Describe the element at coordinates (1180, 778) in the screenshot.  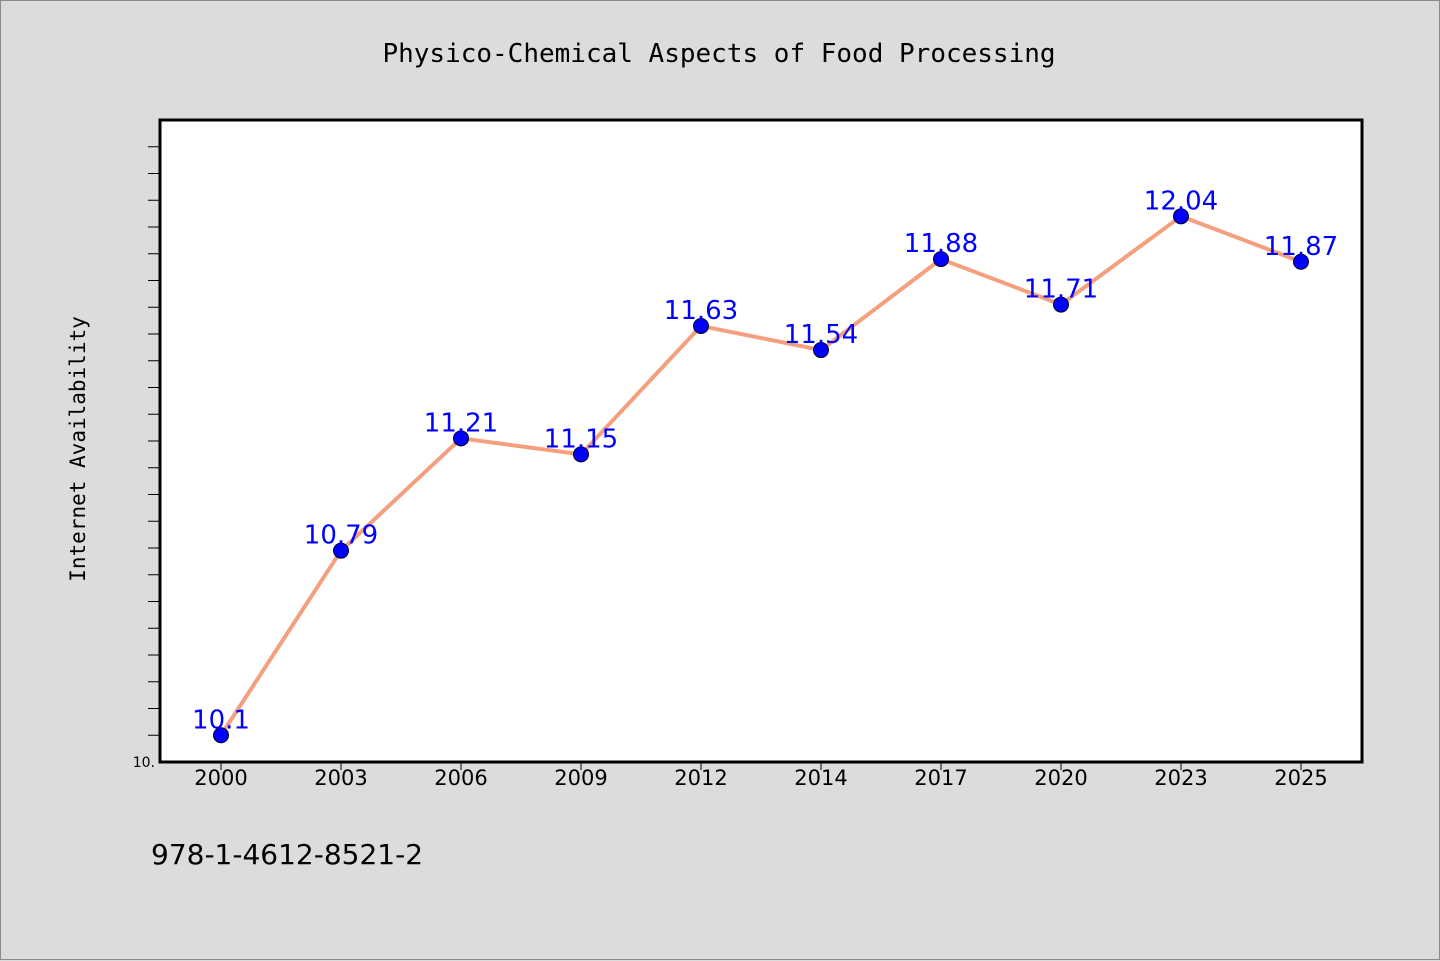
I see `x-tick-label: 2023` at that location.